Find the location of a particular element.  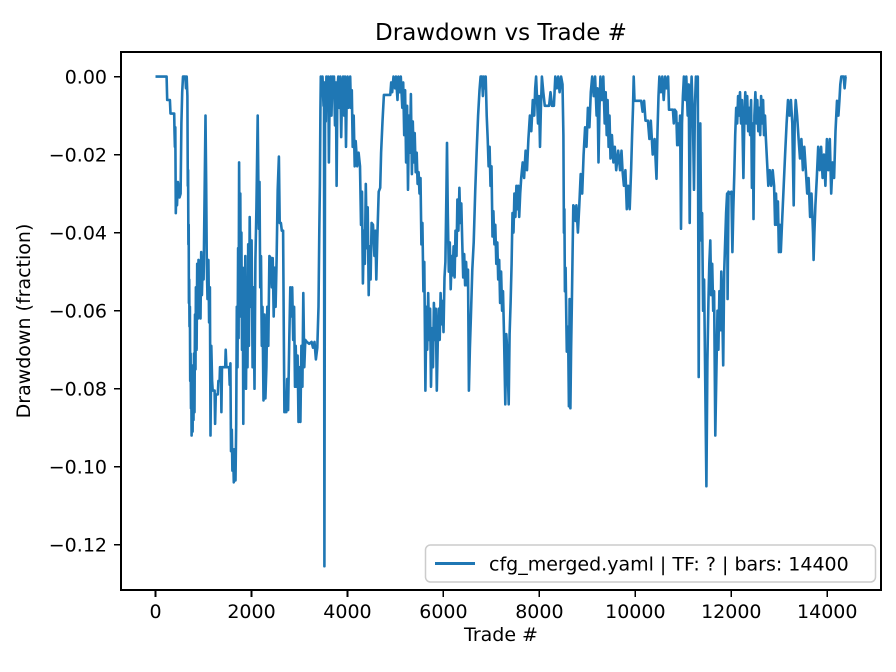

y-axis: 0.00 −0.02 −0.04 −0.06 −0.08 −0.10 −0.12 is located at coordinates (85, 312).